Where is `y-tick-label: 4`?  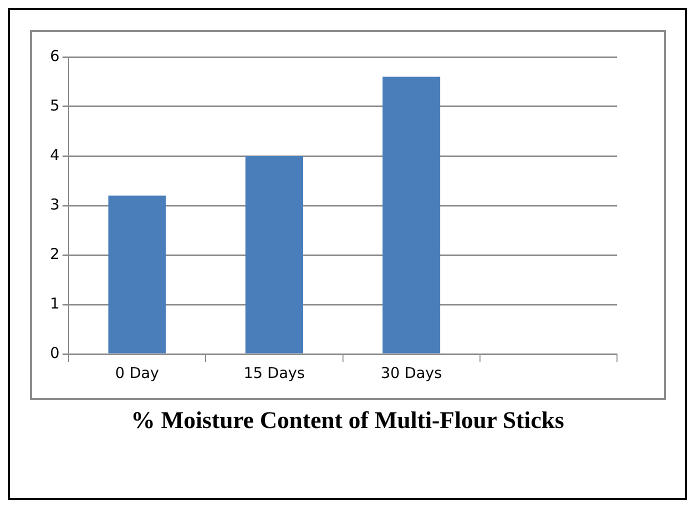
y-tick-label: 4 is located at coordinates (55, 155).